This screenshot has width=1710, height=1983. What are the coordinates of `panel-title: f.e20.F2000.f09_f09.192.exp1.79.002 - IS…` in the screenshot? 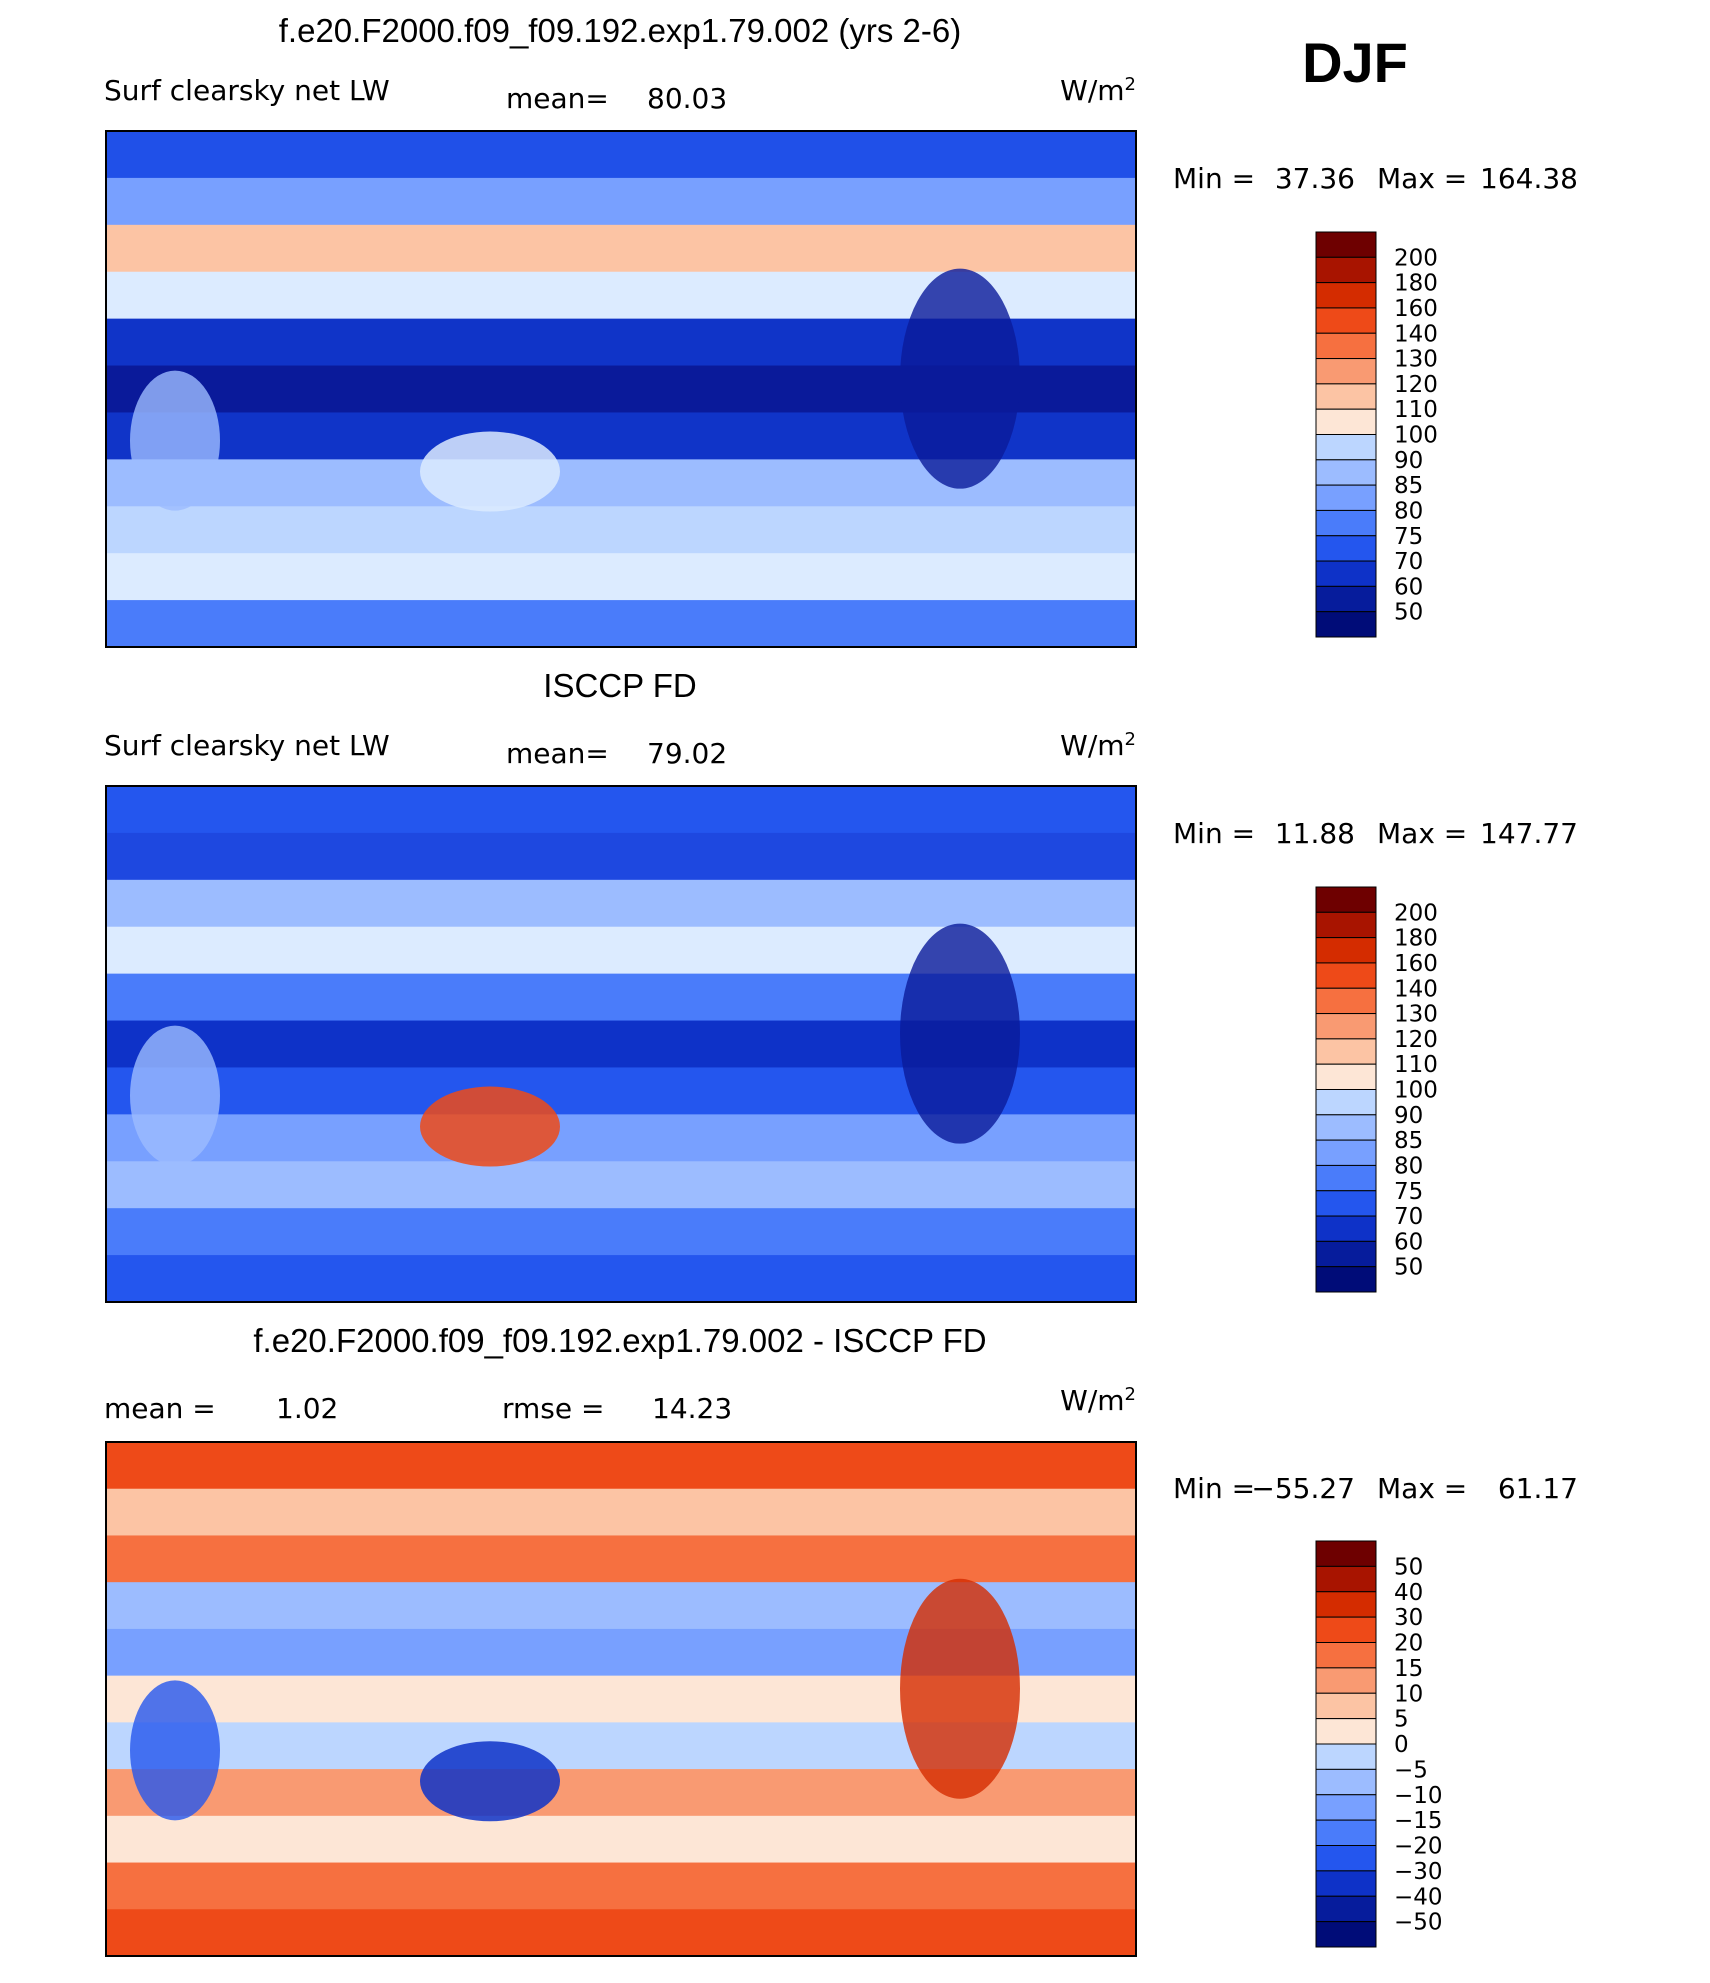 It's located at (619, 1340).